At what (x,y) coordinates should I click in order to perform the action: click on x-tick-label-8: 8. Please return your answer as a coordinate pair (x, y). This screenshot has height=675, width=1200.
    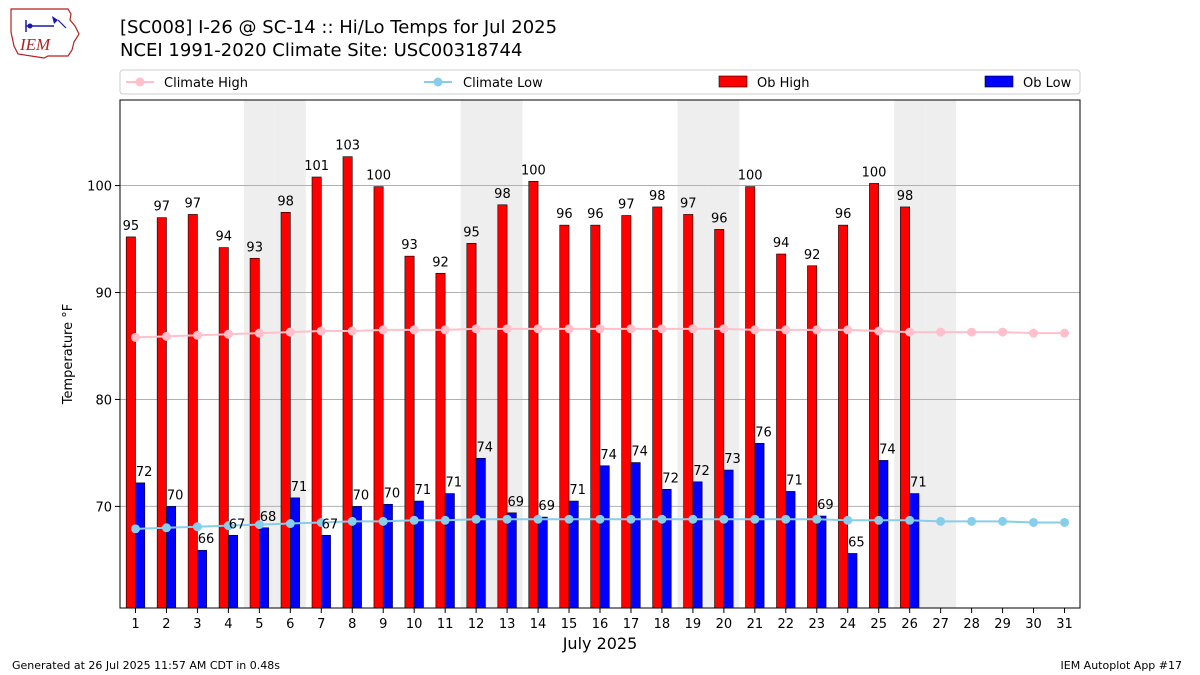
    Looking at the image, I should click on (352, 624).